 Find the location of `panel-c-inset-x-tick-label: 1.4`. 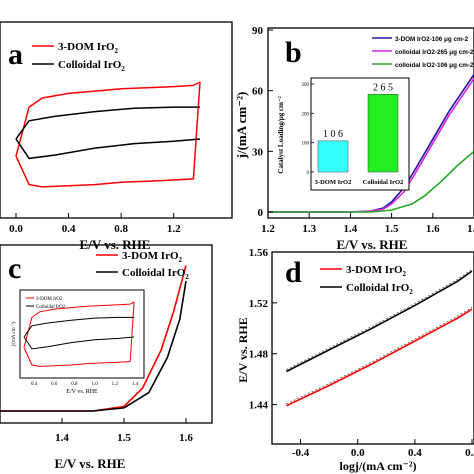

panel-c-inset-x-tick-label: 1.4 is located at coordinates (135, 384).